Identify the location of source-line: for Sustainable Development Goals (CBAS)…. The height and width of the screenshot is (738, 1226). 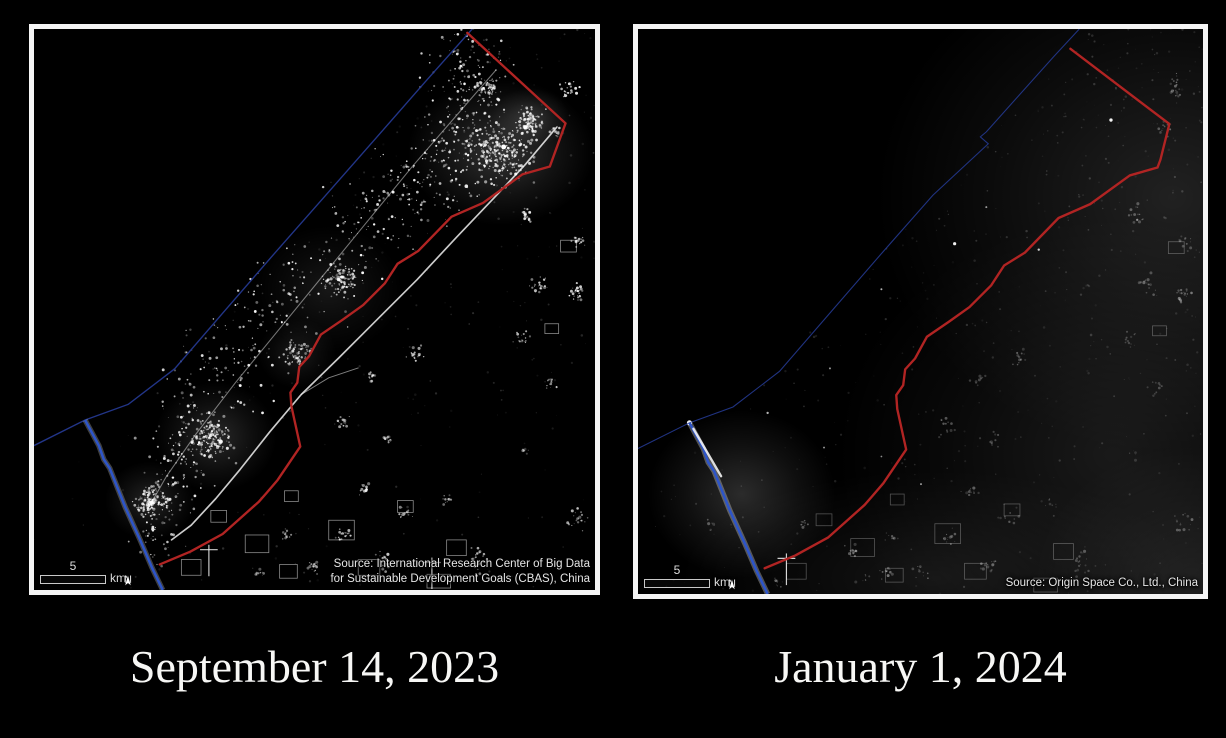
(460, 579).